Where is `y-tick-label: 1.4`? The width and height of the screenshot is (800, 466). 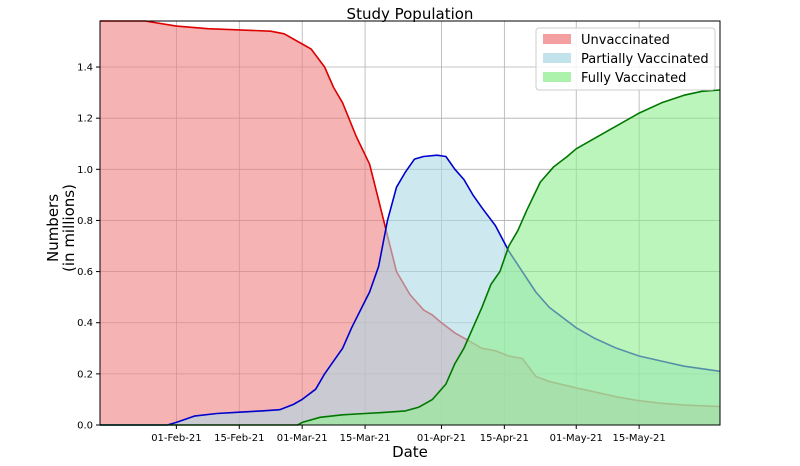
y-tick-label: 1.4 is located at coordinates (85, 68).